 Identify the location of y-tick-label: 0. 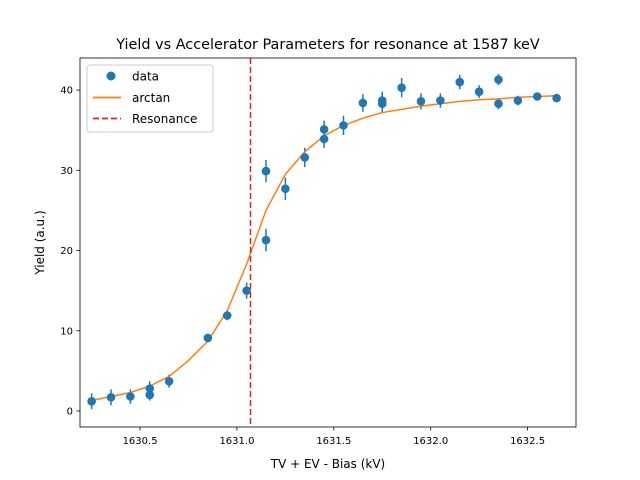
(70, 412).